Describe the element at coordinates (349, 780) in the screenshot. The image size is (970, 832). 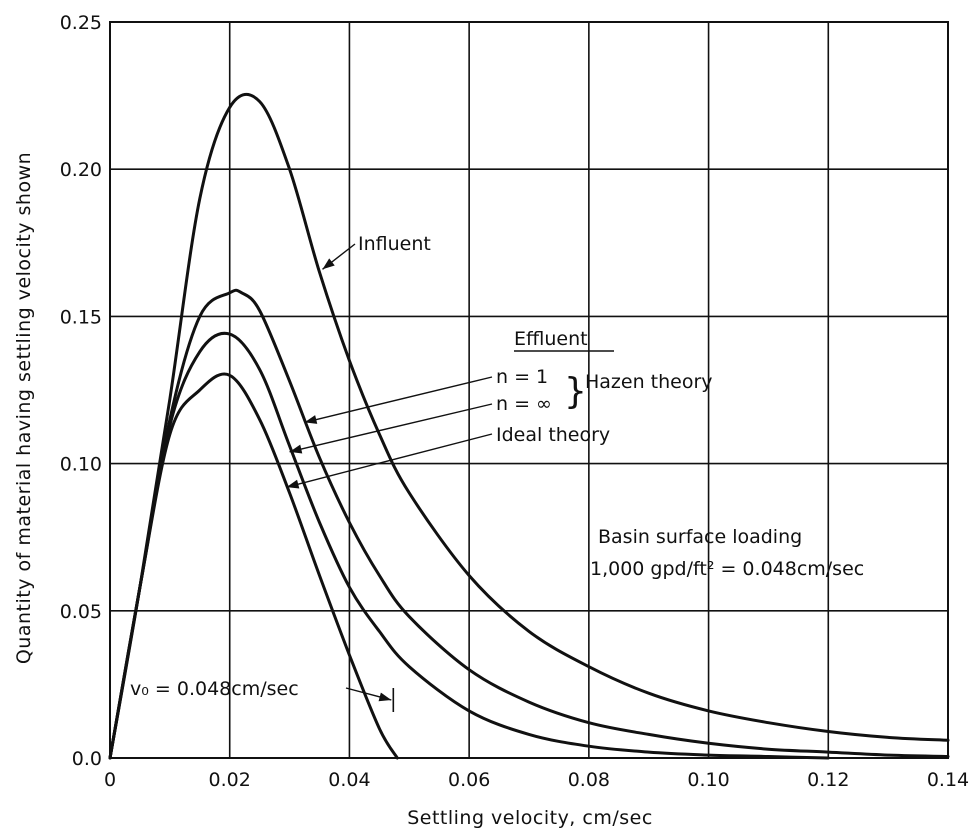
I see `x-tick-label: 0.04` at that location.